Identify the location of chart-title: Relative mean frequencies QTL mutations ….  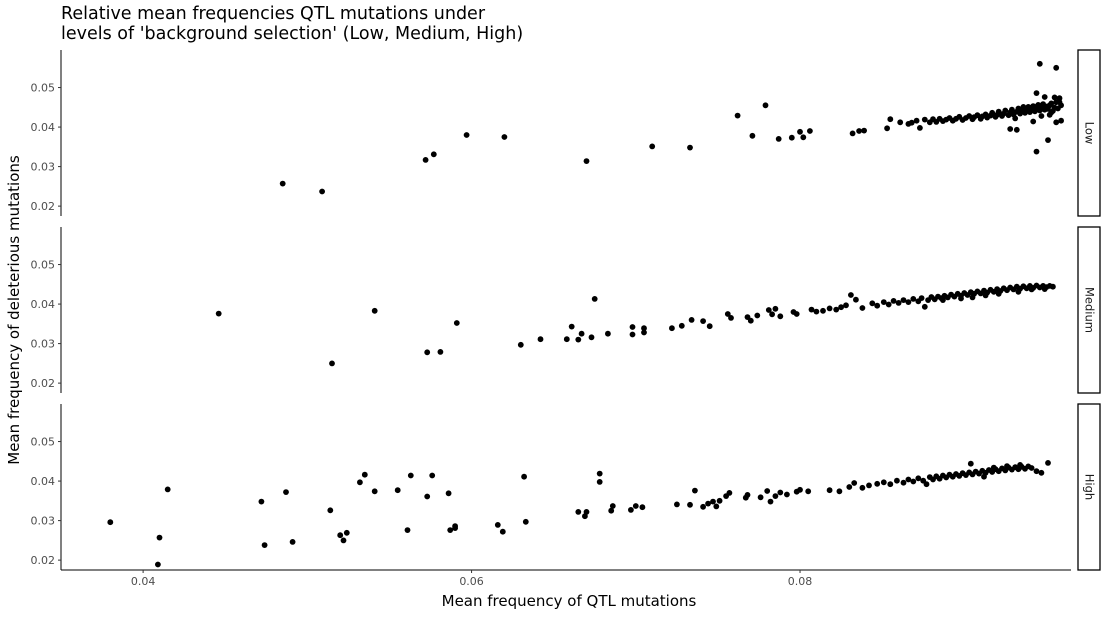
(292, 24).